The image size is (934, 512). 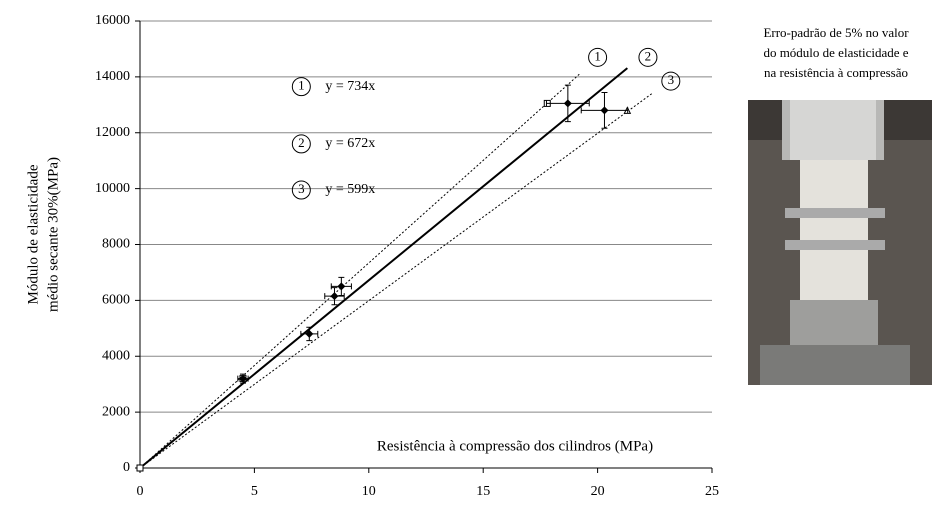 What do you see at coordinates (112, 188) in the screenshot?
I see `y-tick-label: 10000` at bounding box center [112, 188].